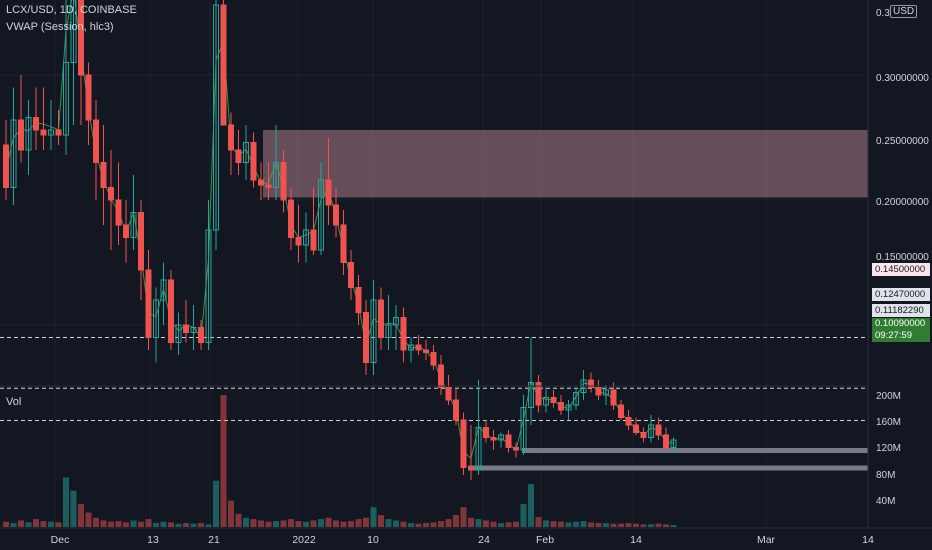 The width and height of the screenshot is (932, 550). I want to click on price-tick: 0.15000000, so click(902, 257).